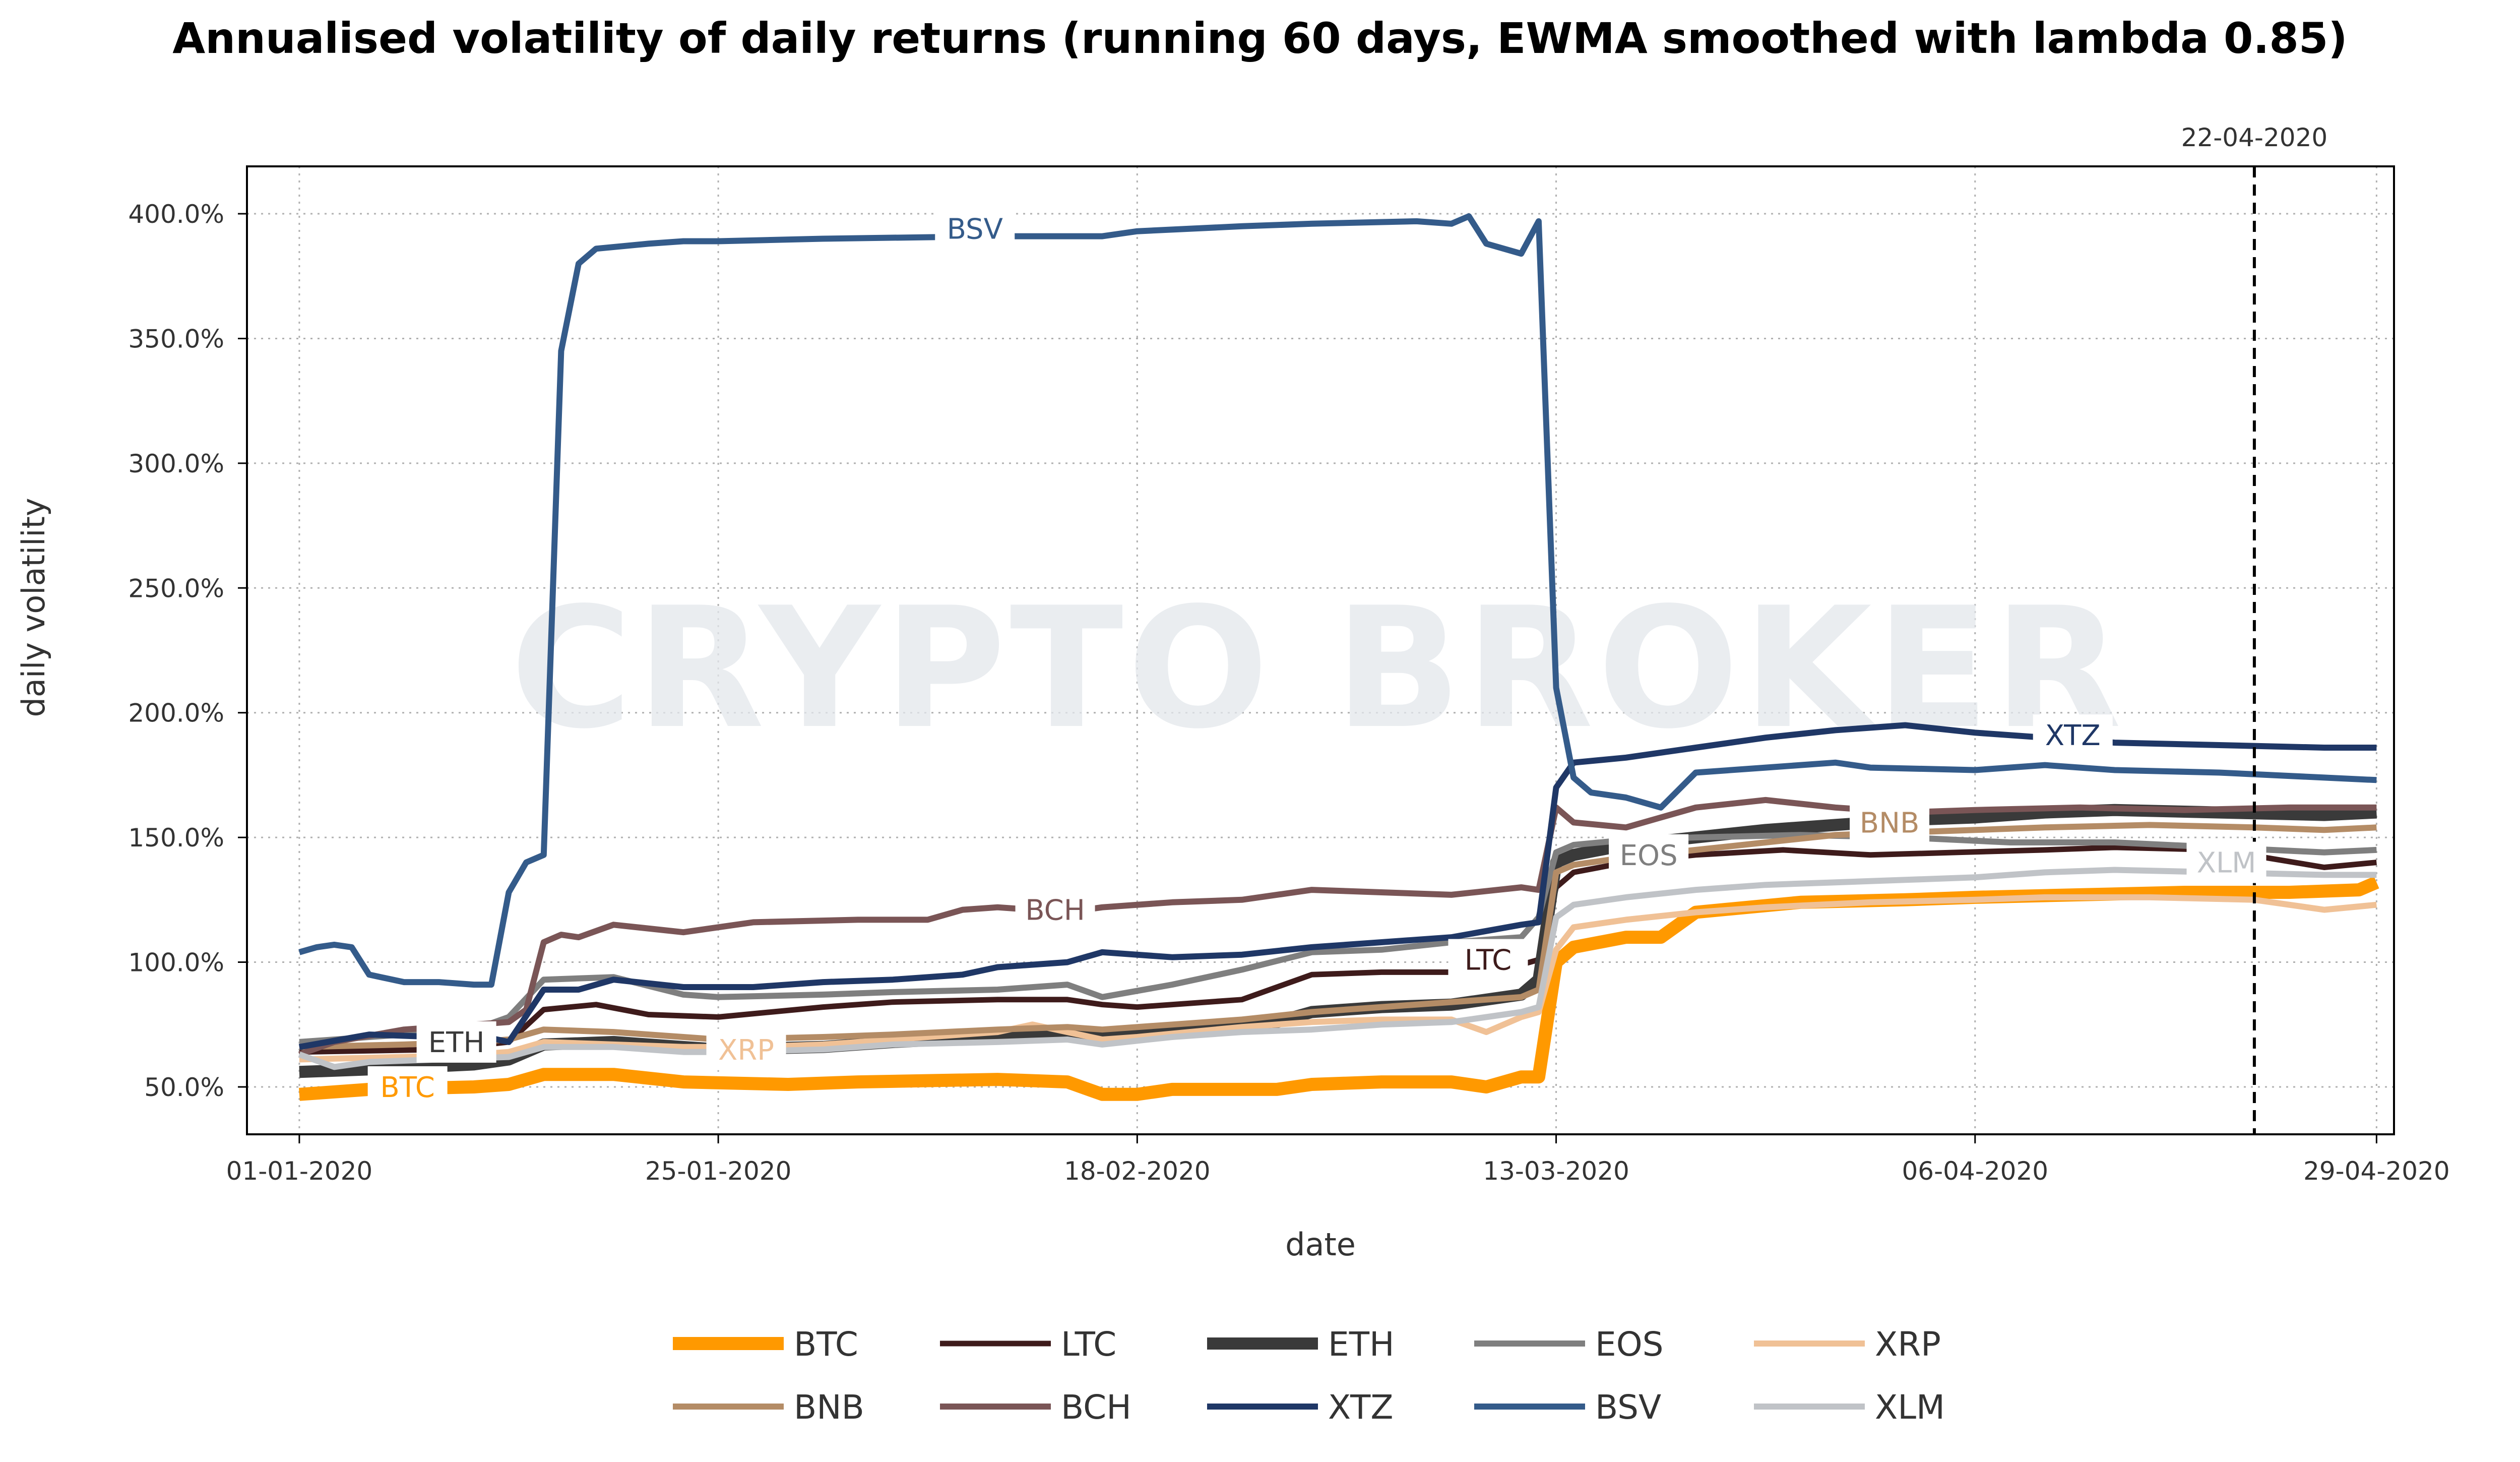 Image resolution: width=2520 pixels, height=1462 pixels. What do you see at coordinates (1910, 1408) in the screenshot?
I see `legend-label-xlm: XLM` at bounding box center [1910, 1408].